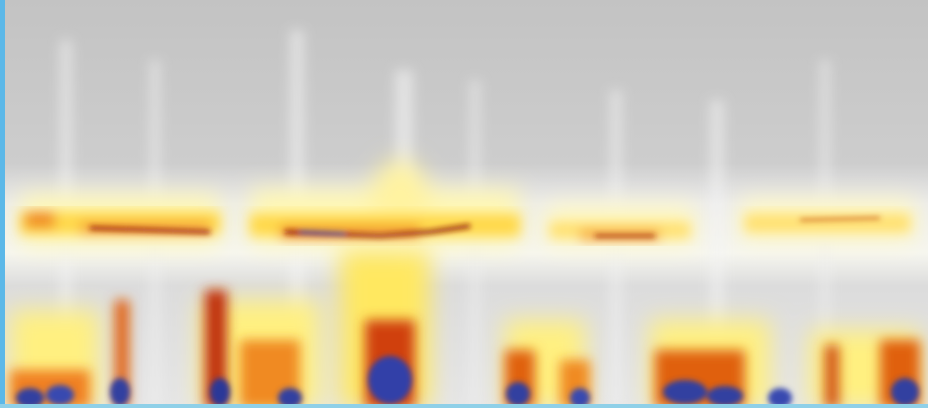  I want to click on left-border, so click(2, 204).